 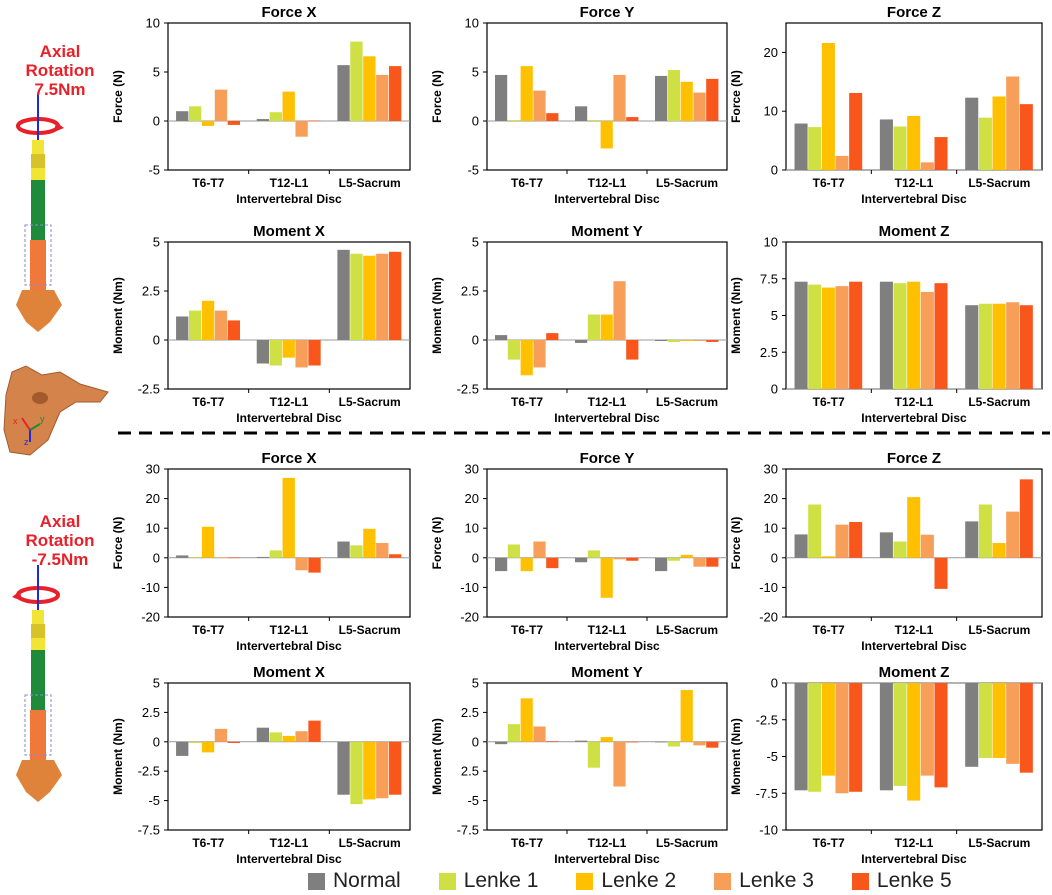 I want to click on axis-marker-x: x, so click(x=15, y=421).